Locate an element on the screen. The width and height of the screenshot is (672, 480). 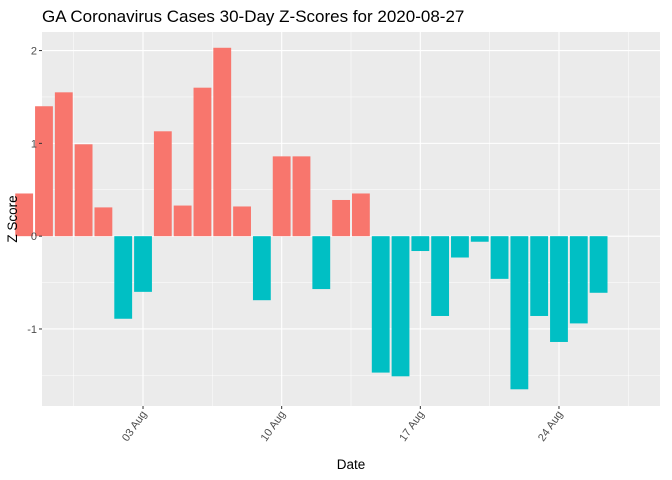
bar-2020-08-17: 2020-08-17: -1.51 is located at coordinates (400, 306).